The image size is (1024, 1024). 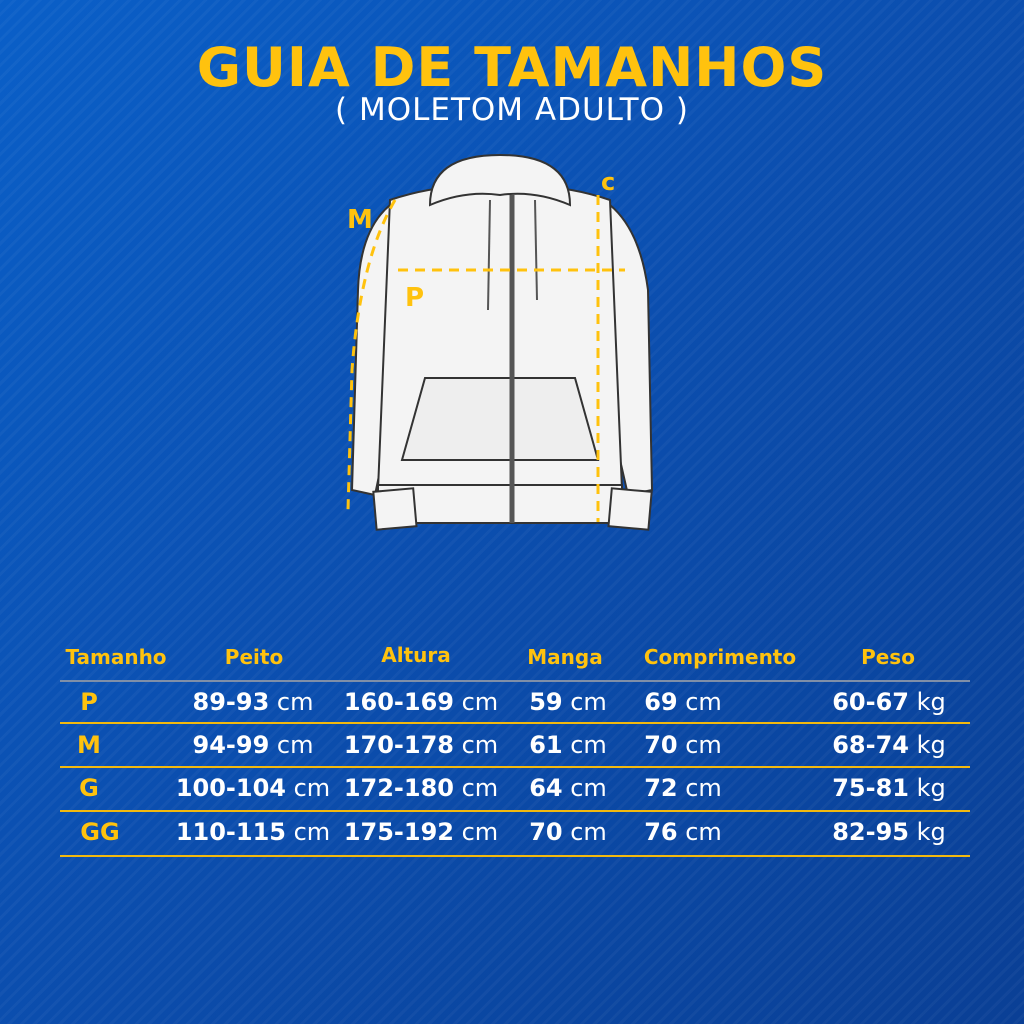 I want to click on cell-altura: 160-169 cm, so click(x=421, y=702).